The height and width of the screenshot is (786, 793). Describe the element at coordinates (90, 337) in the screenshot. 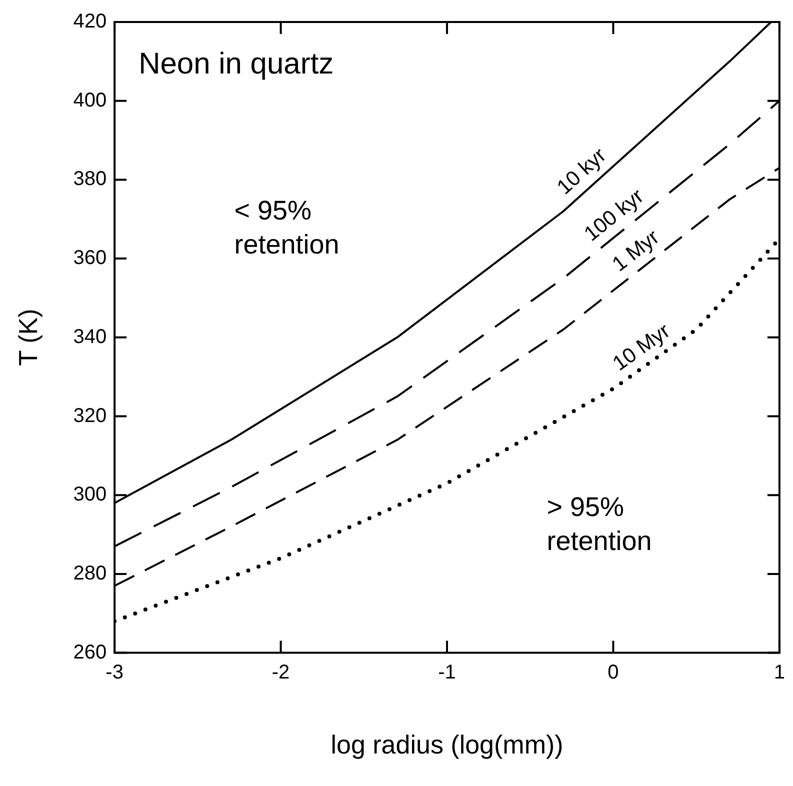

I see `y-tick-label: 340` at that location.